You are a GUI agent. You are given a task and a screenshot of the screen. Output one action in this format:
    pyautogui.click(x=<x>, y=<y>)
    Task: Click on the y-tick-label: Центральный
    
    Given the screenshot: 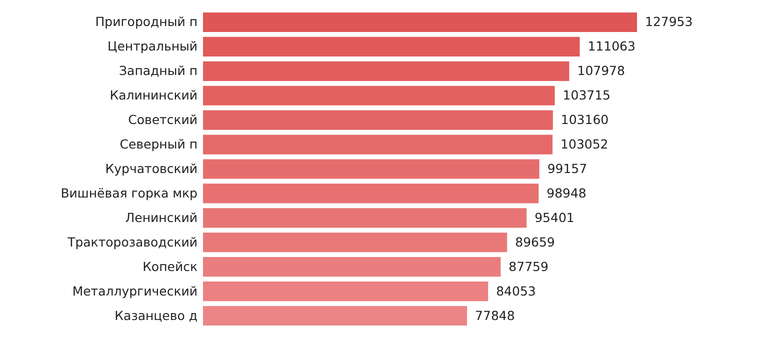 What is the action you would take?
    pyautogui.click(x=153, y=46)
    